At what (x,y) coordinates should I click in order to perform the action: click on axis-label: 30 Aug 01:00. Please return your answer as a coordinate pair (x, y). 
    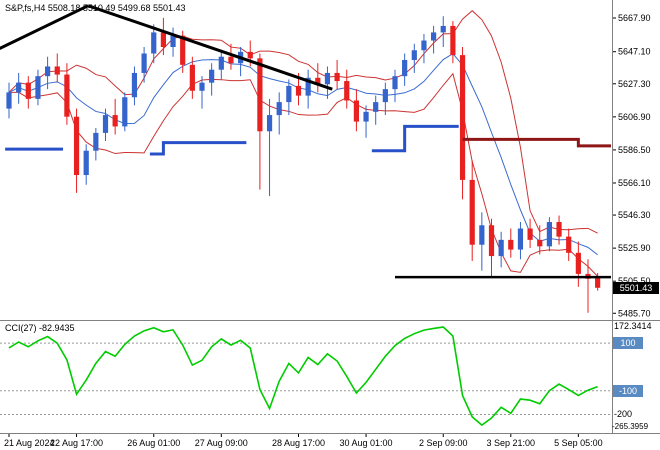
    Looking at the image, I should click on (366, 443).